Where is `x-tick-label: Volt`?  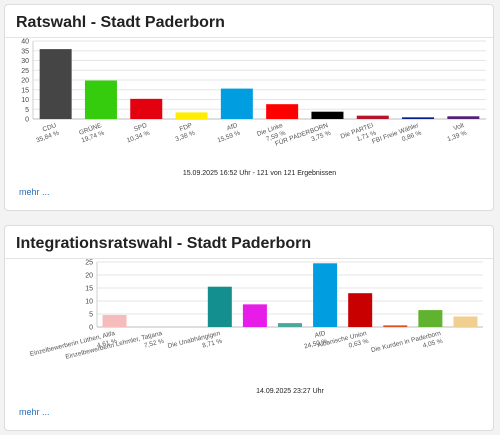
x-tick-label: Volt is located at coordinates (458, 127).